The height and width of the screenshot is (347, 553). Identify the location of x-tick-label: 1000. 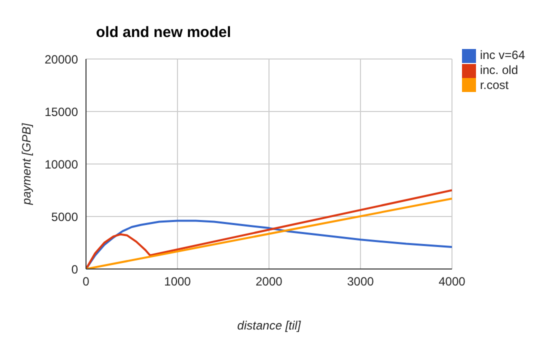
(178, 281).